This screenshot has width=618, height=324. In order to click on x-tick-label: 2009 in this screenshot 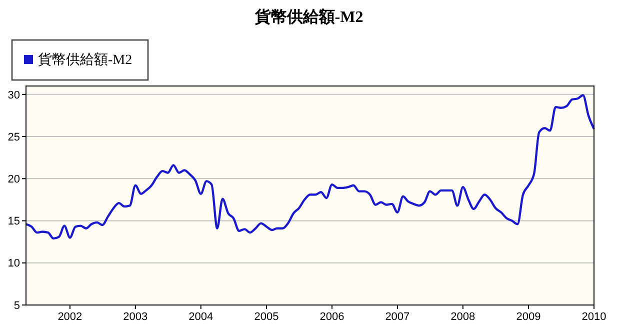, I will do `click(528, 317)`.